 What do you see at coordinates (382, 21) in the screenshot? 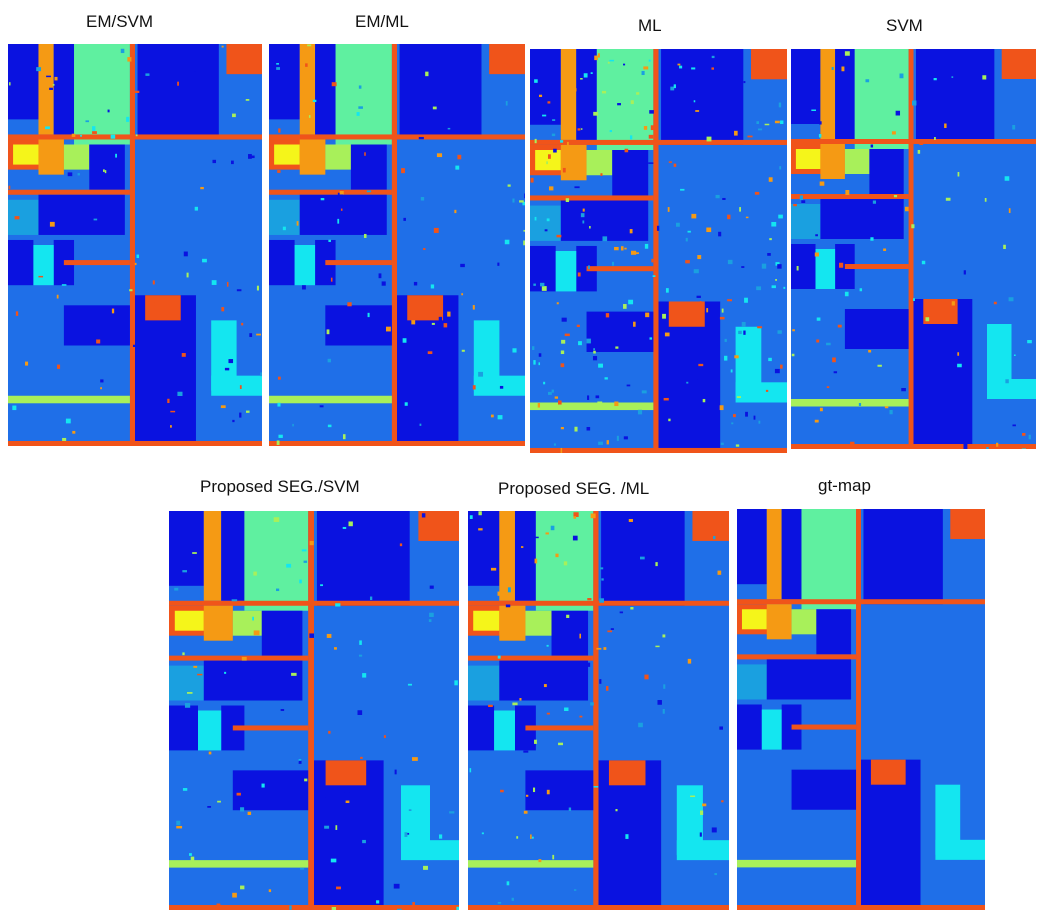
I see `caption-em-ml: EM/ML` at bounding box center [382, 21].